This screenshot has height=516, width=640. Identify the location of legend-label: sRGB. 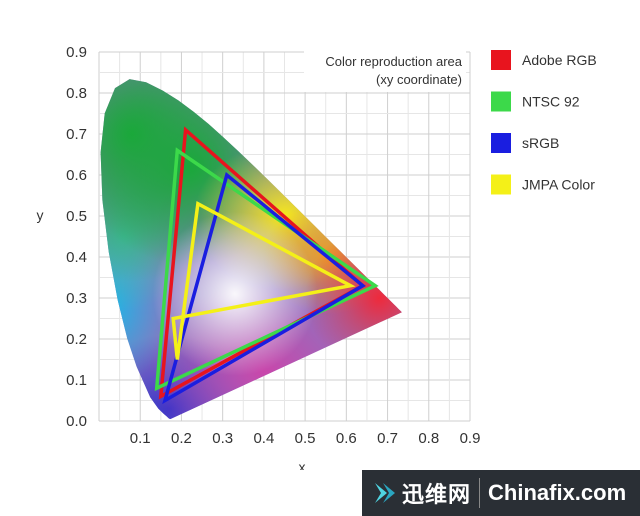
(540, 143).